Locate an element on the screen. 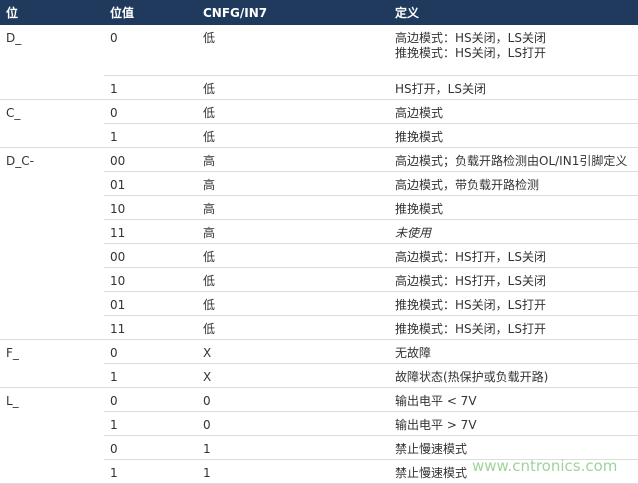 The height and width of the screenshot is (484, 638). definition-line: 输出电平 < 7V is located at coordinates (436, 401).